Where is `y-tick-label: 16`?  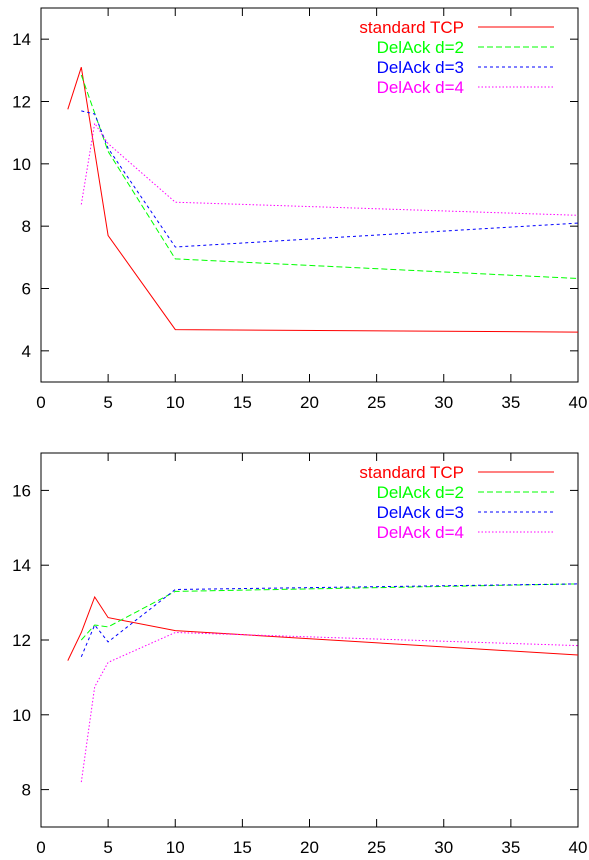 y-tick-label: 16 is located at coordinates (21, 490).